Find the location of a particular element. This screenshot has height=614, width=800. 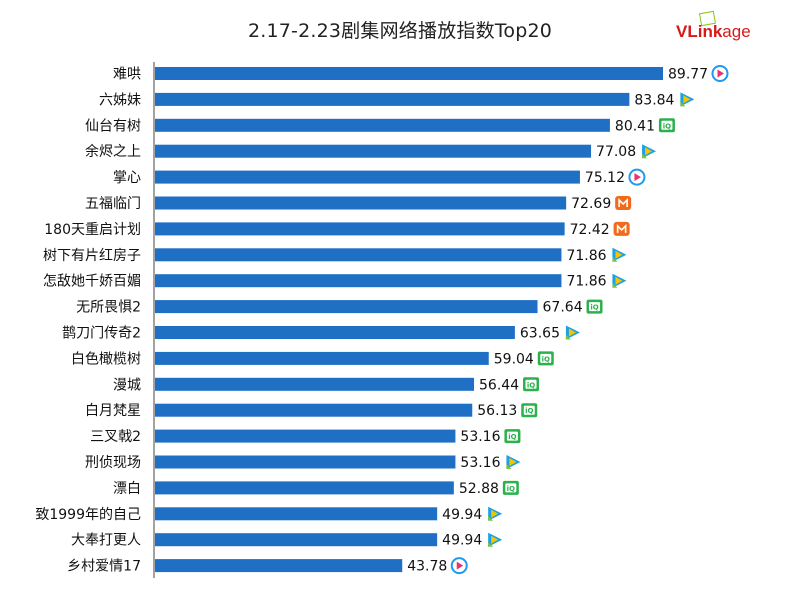

value-label: 67.64 is located at coordinates (563, 308).